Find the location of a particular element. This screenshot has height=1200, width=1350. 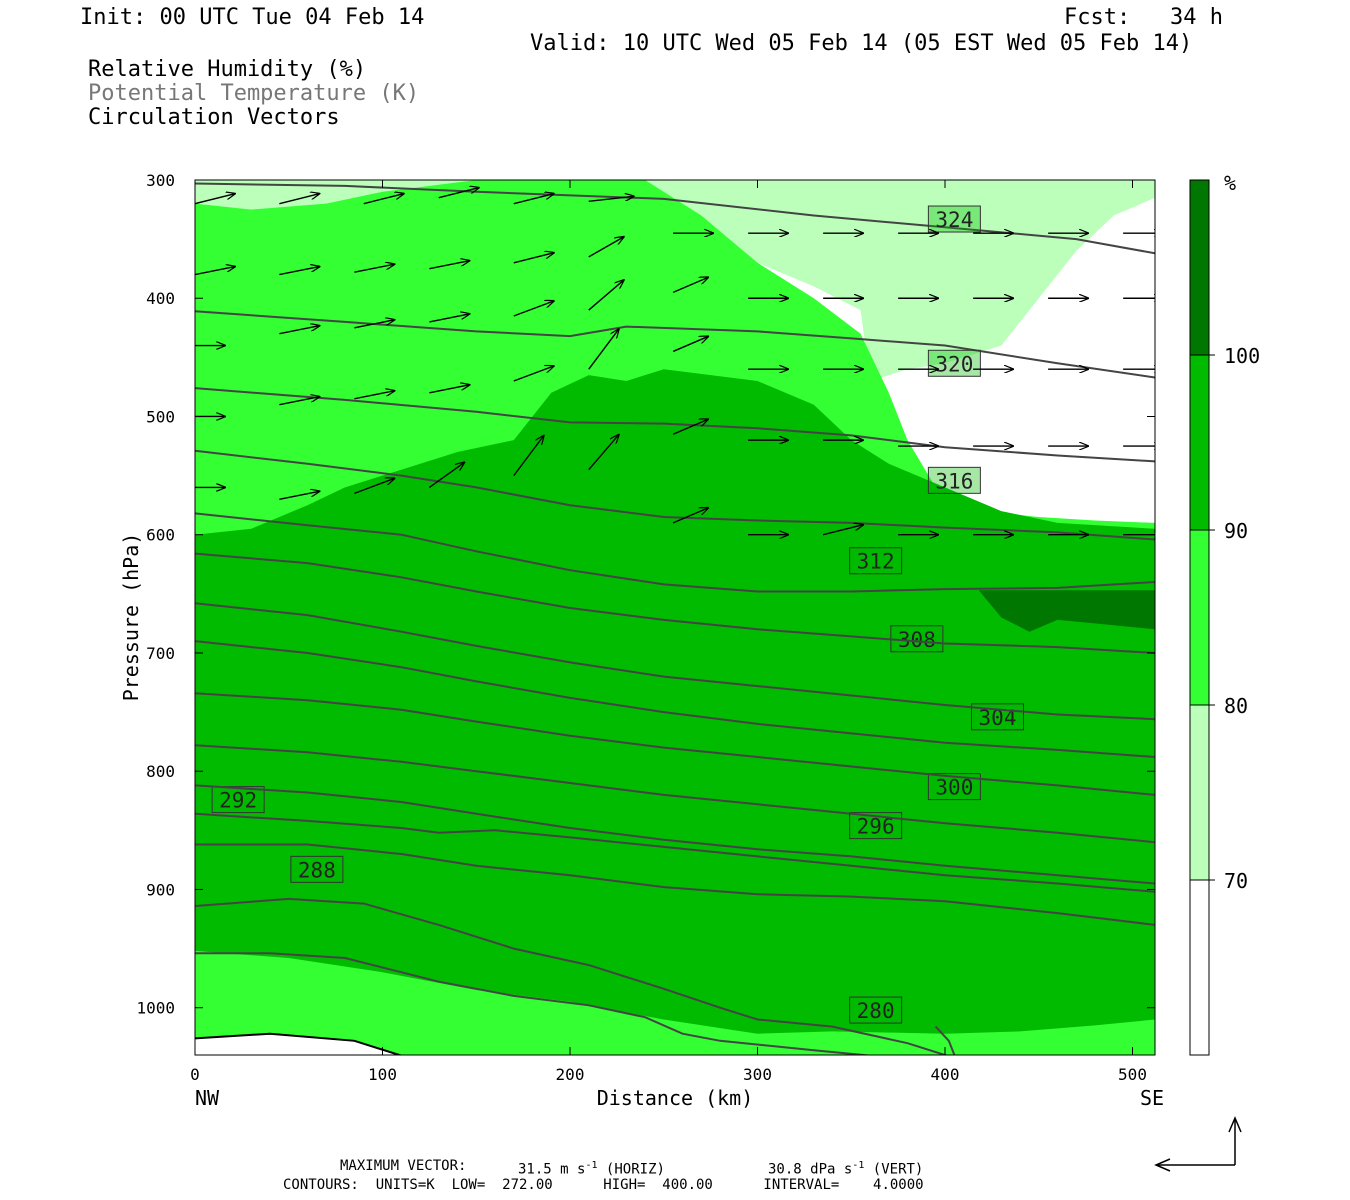

x-tick-label-100: 100 is located at coordinates (382, 1074).